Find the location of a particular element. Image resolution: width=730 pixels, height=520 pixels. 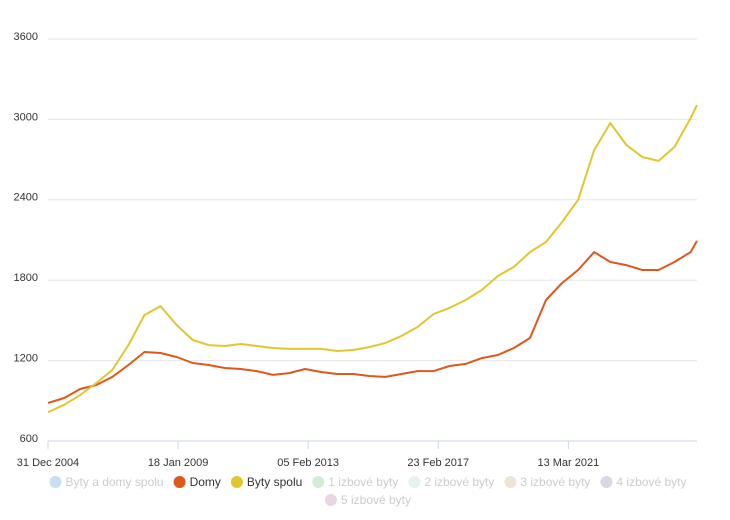

legend-item: 3 izbové byty is located at coordinates (547, 482).